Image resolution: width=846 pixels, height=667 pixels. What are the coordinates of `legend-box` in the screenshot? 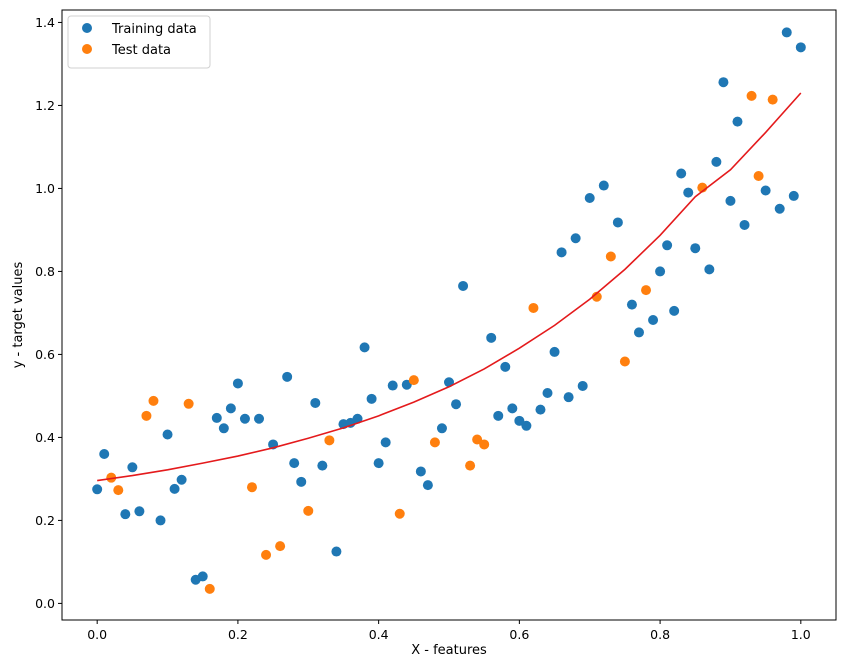 It's located at (139, 42).